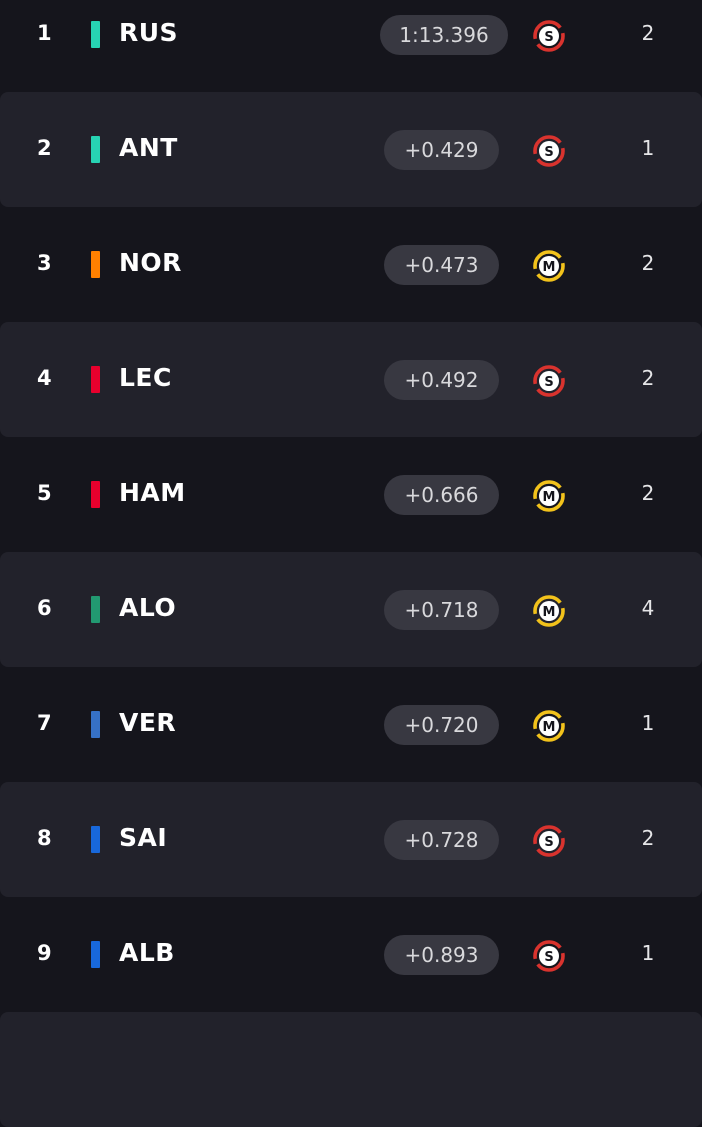 Image resolution: width=702 pixels, height=1127 pixels. Describe the element at coordinates (351, 494) in the screenshot. I see `driver-row: 5 HAM +0.666 M 2` at that location.